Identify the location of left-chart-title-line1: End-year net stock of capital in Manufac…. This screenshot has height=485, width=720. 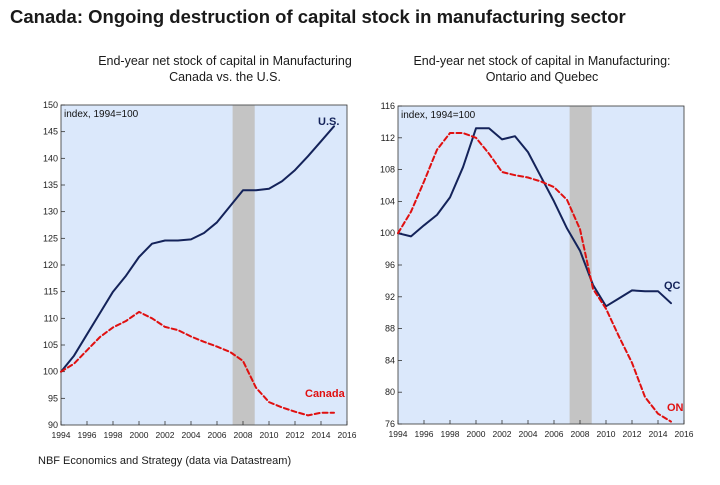
(225, 61).